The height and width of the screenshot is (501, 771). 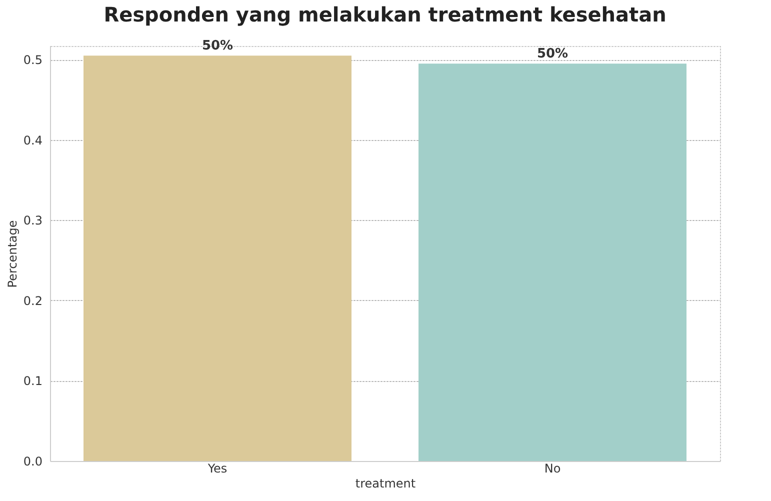 I want to click on y-tick-label: 0.5, so click(x=32, y=60).